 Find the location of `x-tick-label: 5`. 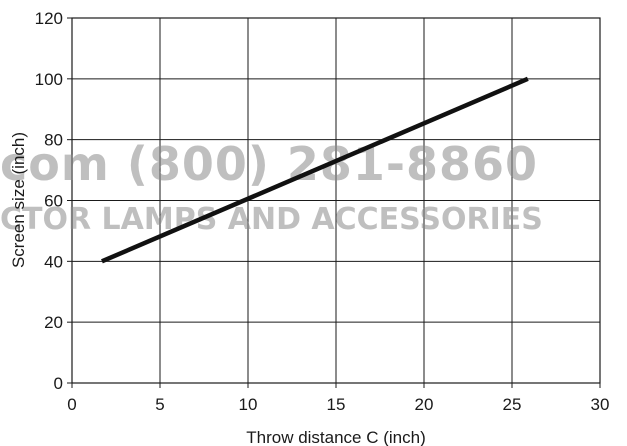

x-tick-label: 5 is located at coordinates (159, 404).